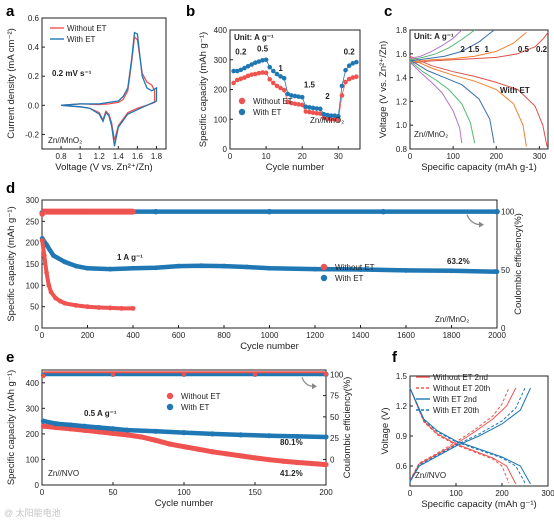 Image resolution: width=554 pixels, height=527 pixels. Describe the element at coordinates (34, 76) in the screenshot. I see `y-tick-label: 0.2` at that location.